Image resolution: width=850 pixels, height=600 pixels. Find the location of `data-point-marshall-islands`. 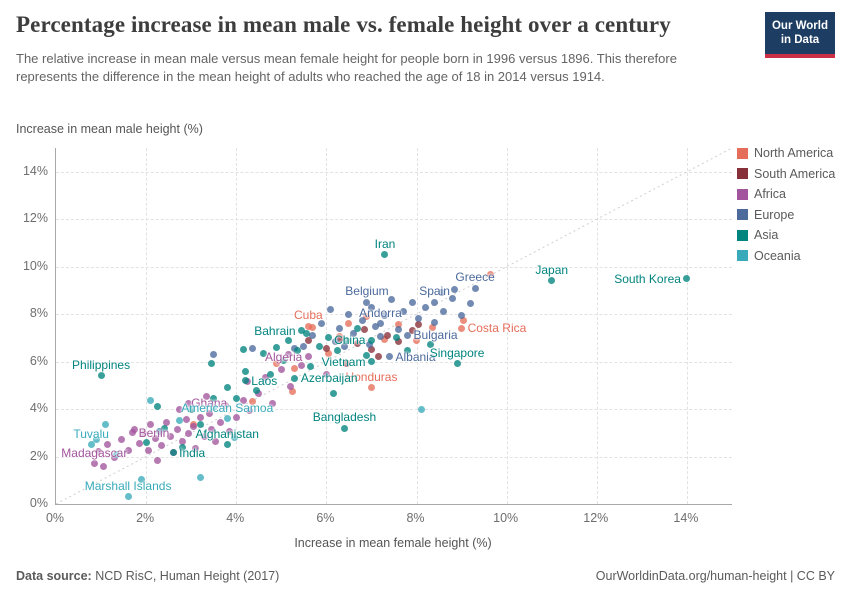

data-point-marshall-islands is located at coordinates (128, 497).